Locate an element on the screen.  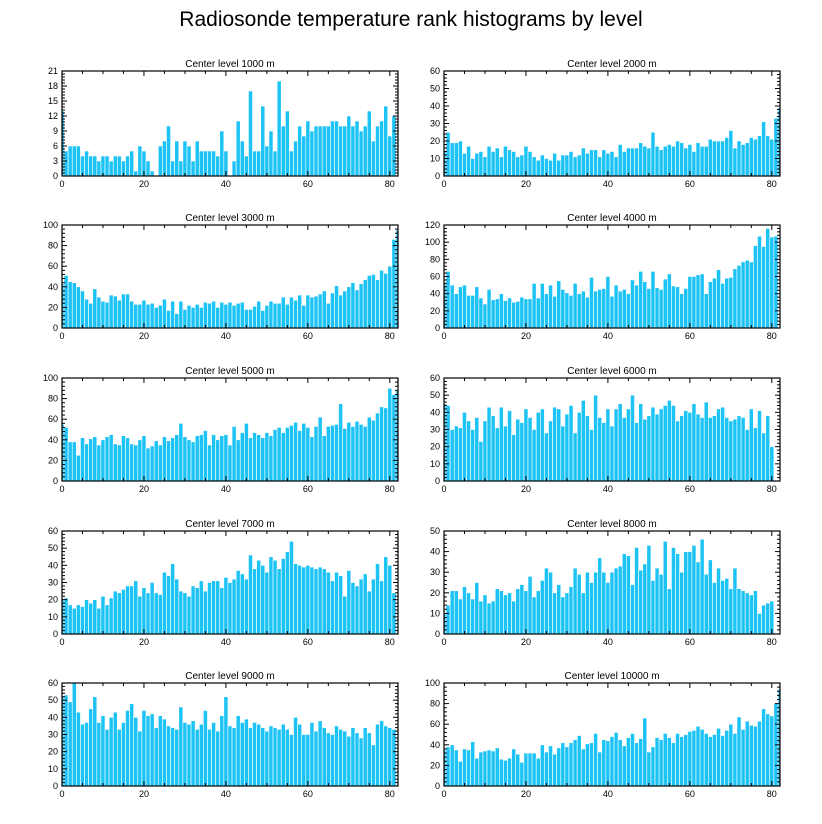
y-tick-label: 50 is located at coordinates (435, 395).